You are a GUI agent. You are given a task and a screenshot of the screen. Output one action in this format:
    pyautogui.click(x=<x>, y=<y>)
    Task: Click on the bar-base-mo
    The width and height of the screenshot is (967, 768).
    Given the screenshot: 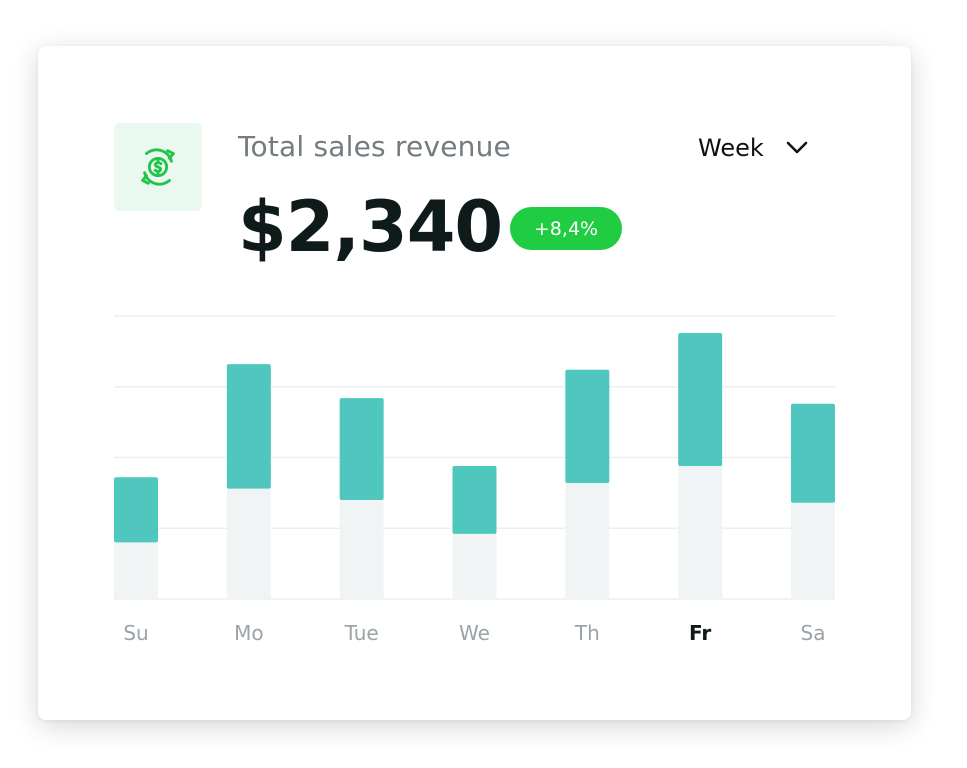 What is the action you would take?
    pyautogui.click(x=248, y=543)
    